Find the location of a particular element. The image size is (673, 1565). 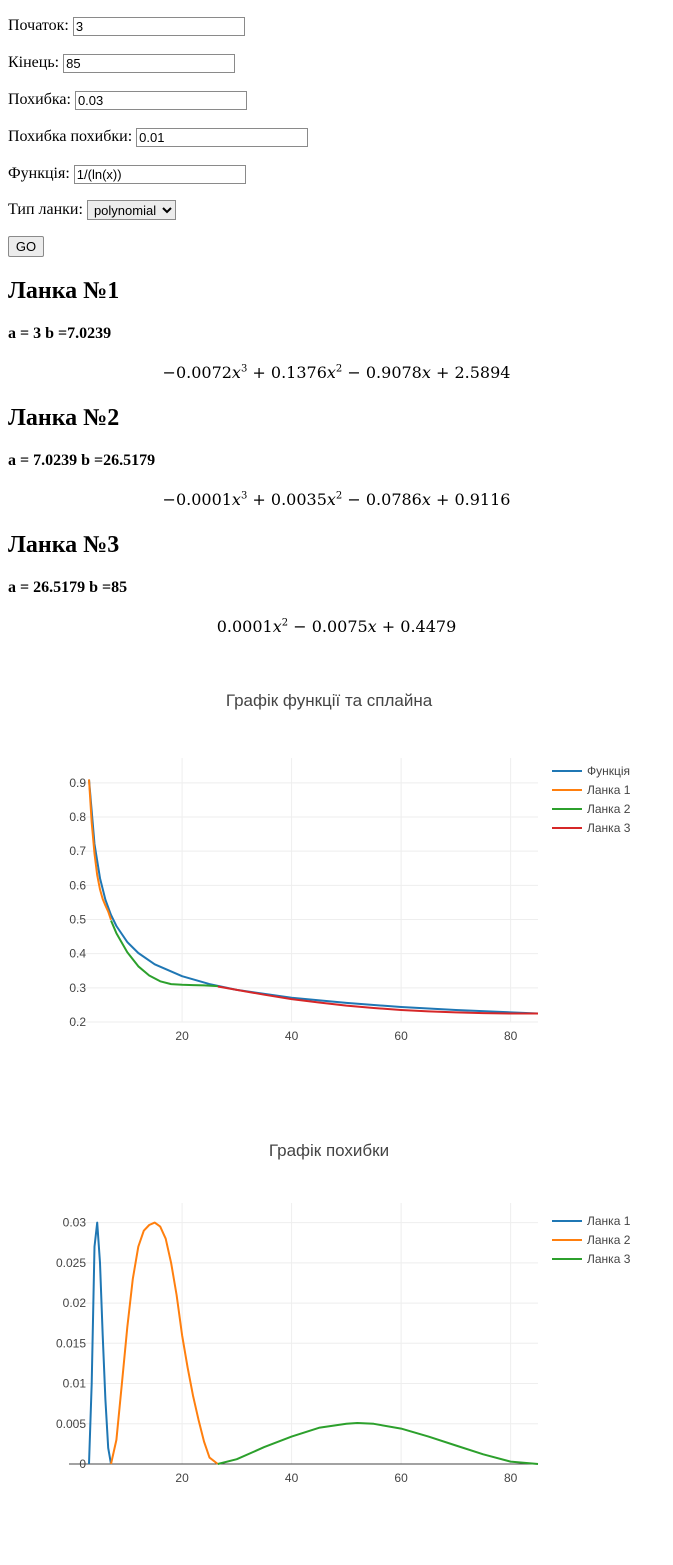

error-error-label: Похибка похибки: is located at coordinates (70, 136).